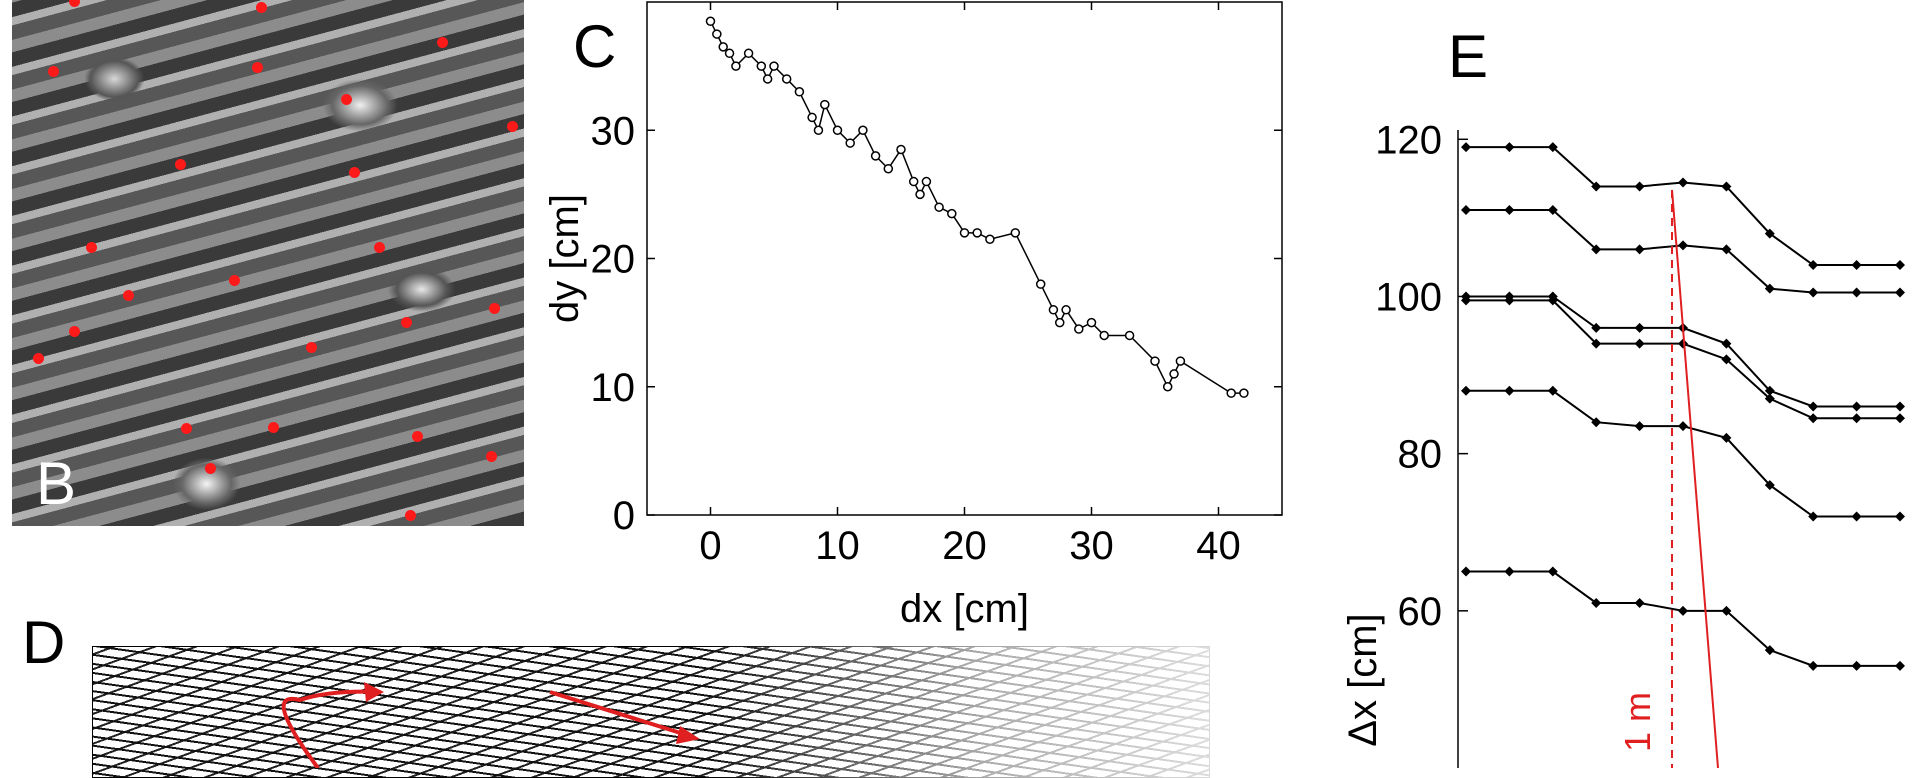 The width and height of the screenshot is (1920, 778). Describe the element at coordinates (620, 714) in the screenshot. I see `flow-arrow-straight` at that location.